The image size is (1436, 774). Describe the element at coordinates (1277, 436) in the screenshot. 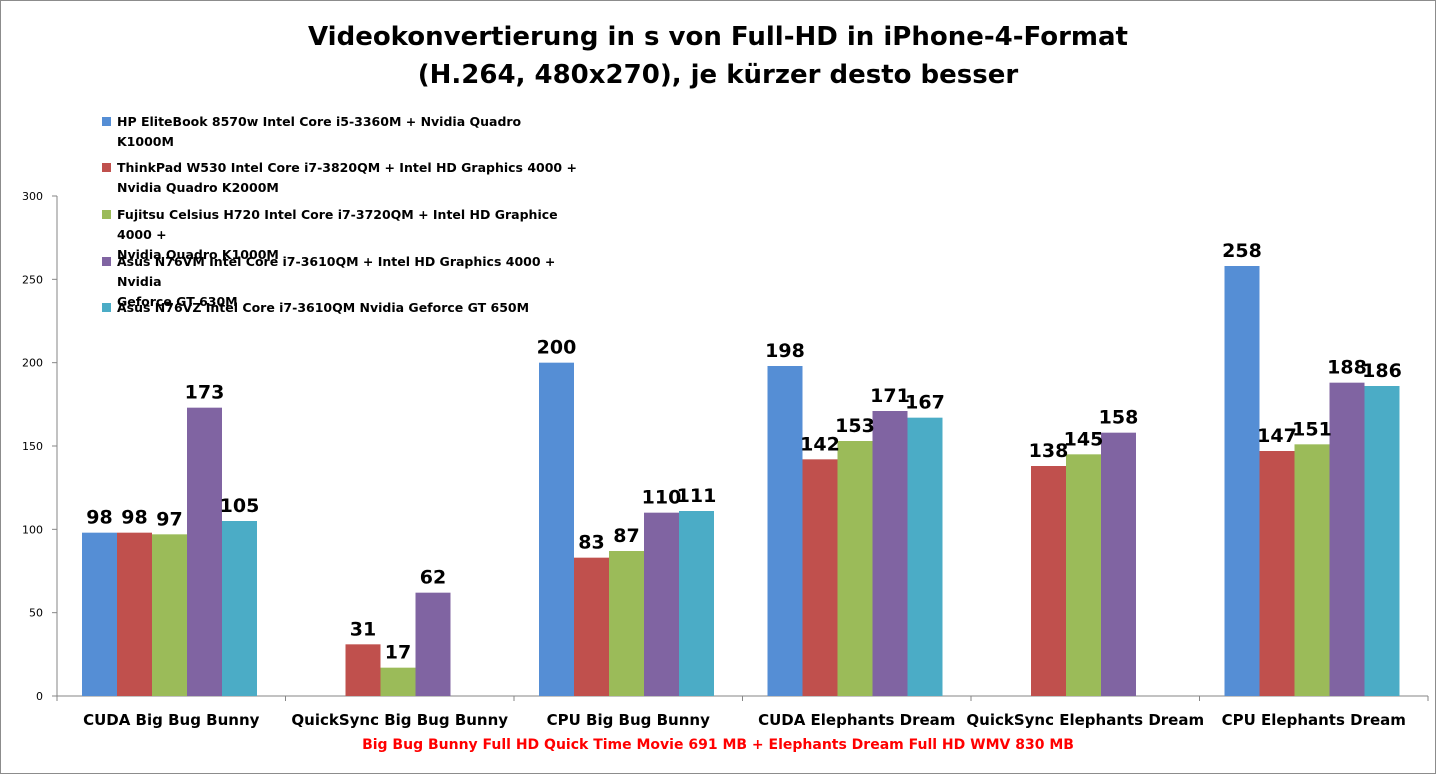

I see `data-label: 147` at that location.